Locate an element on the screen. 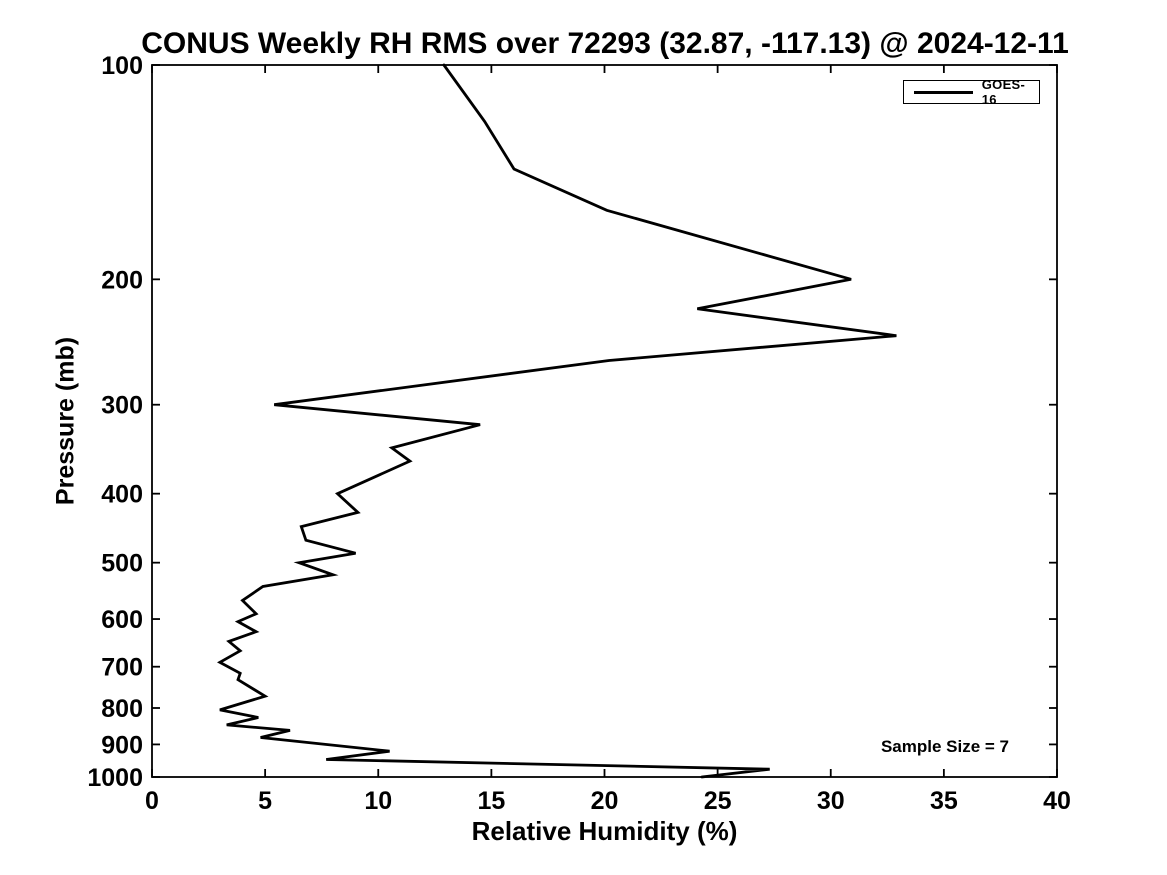  y-tick-label: 800 is located at coordinates (122, 709).